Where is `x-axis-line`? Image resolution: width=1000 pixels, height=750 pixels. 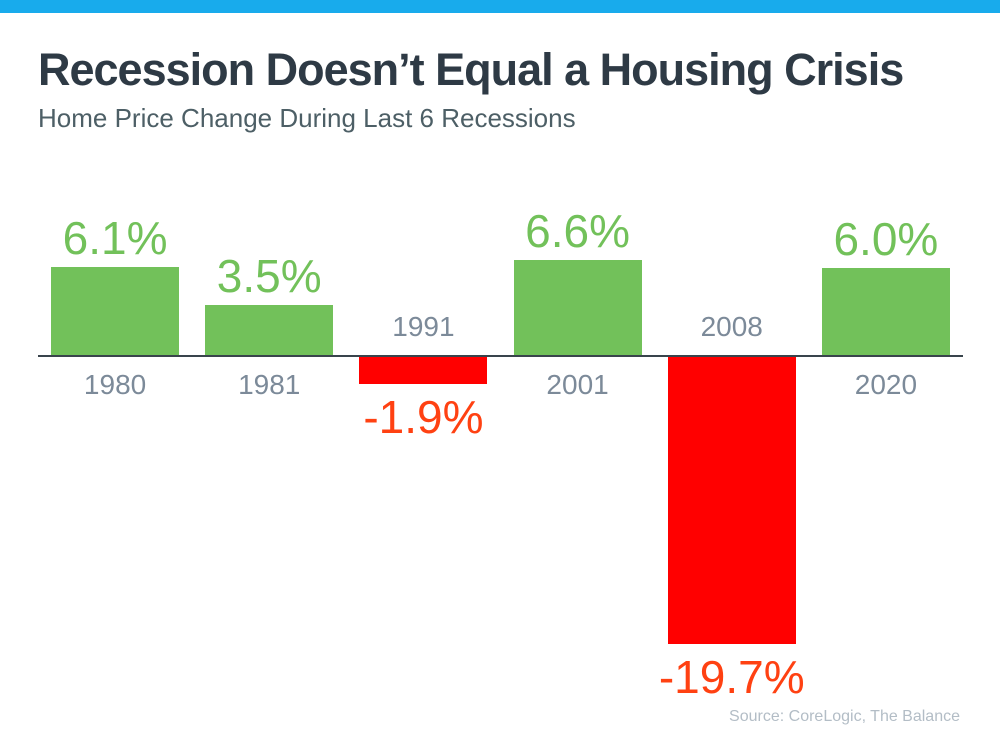
x-axis-line is located at coordinates (500, 356).